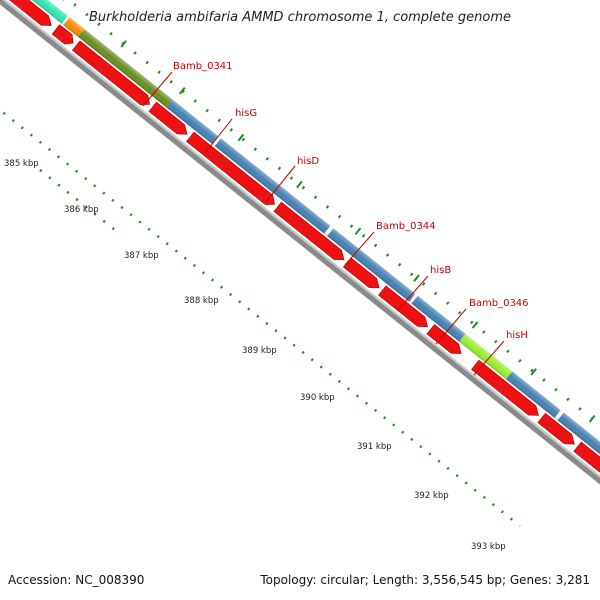 The image size is (600, 600). I want to click on gene-label-bamb-0341: Bamb_0341, so click(203, 66).